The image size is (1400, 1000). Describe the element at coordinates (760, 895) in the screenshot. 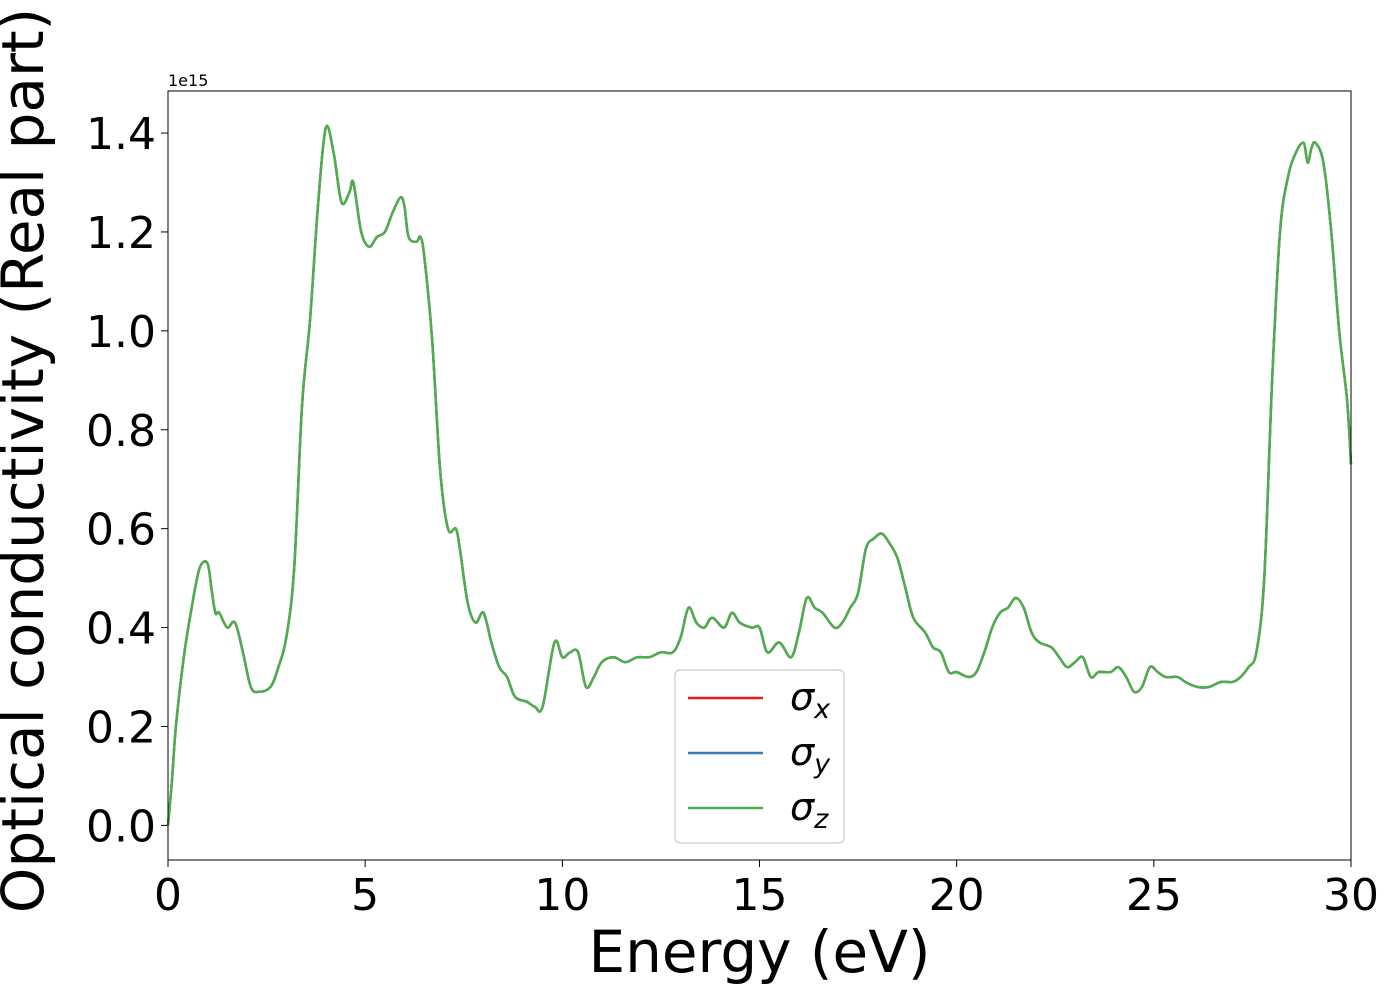

I see `x-tick-label: 15` at that location.